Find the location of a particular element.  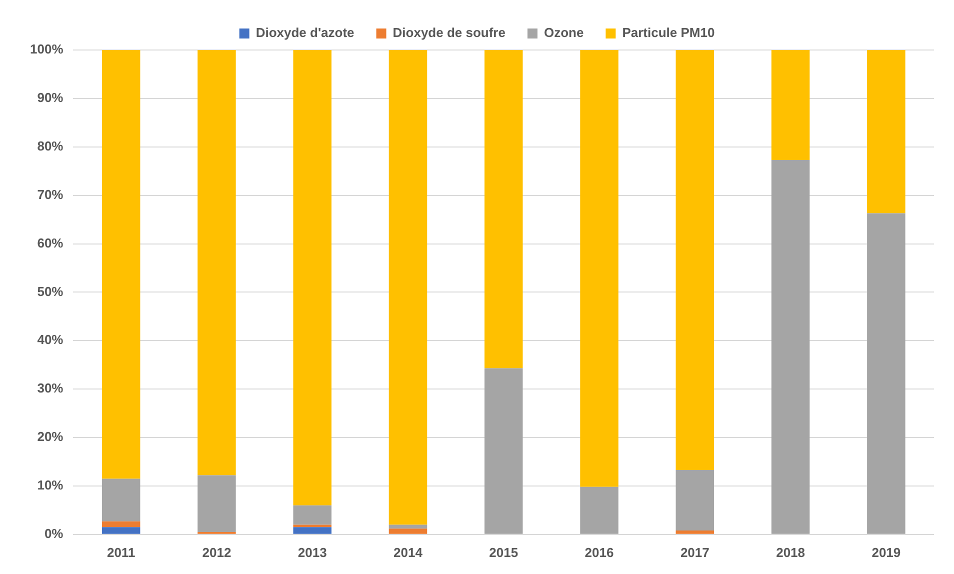

y-tick-label: 90% is located at coordinates (50, 98).